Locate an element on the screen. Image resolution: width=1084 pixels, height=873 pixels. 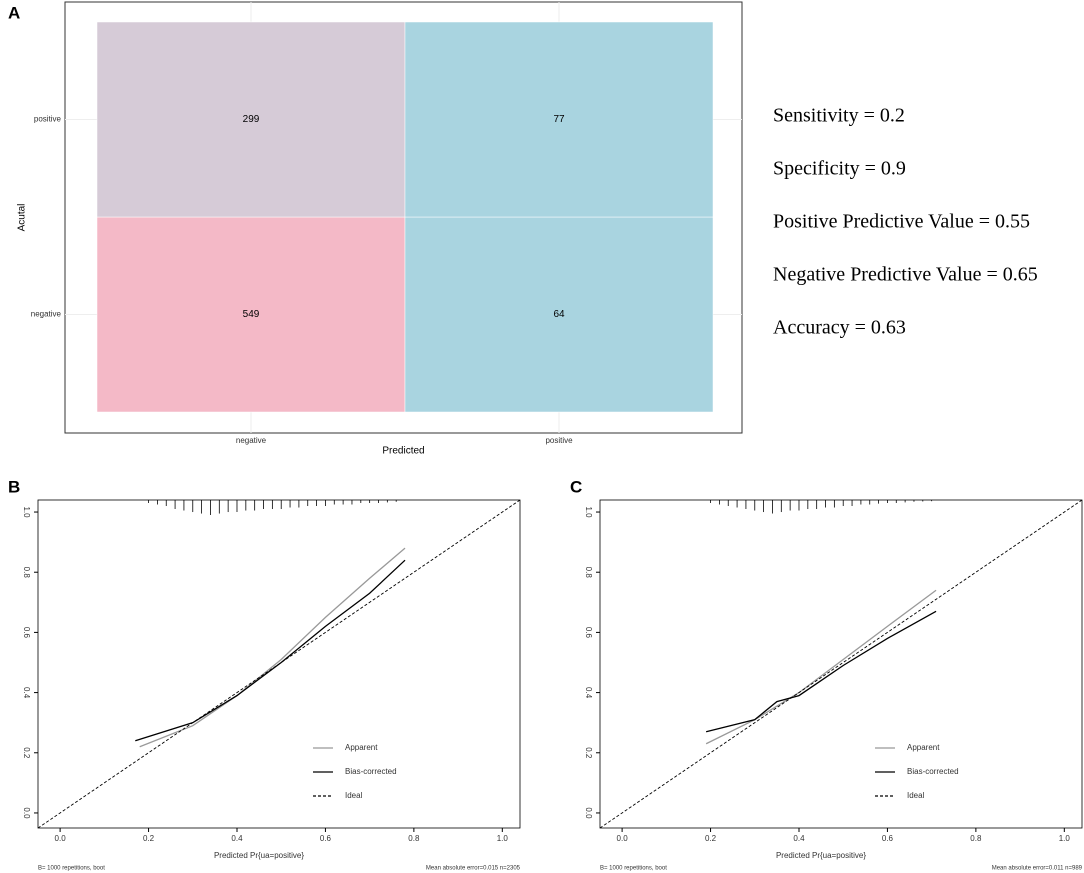
metric: Negative Predictive Value = 0.65 is located at coordinates (905, 275).